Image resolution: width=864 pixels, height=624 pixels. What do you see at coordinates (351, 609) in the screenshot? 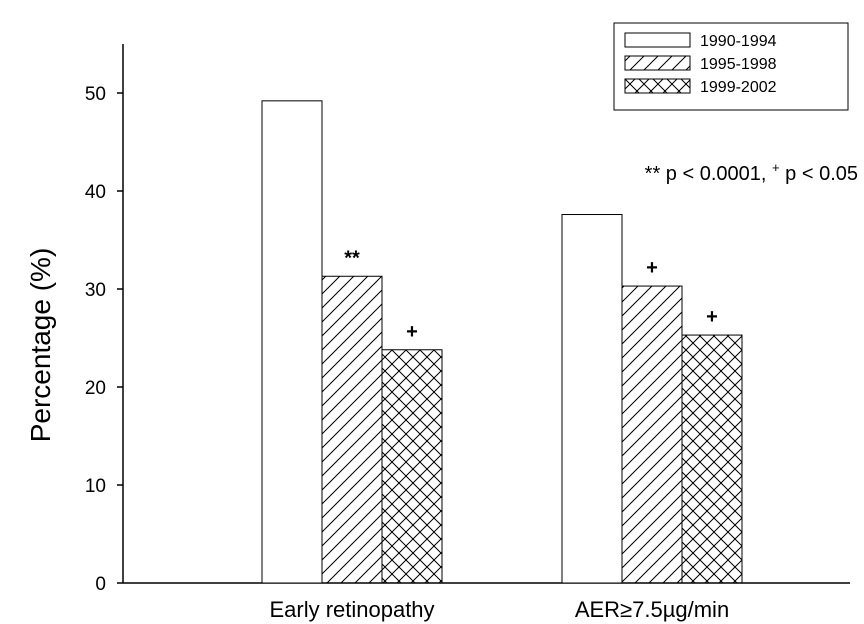
I see `category-label: Early retinopathy` at bounding box center [351, 609].